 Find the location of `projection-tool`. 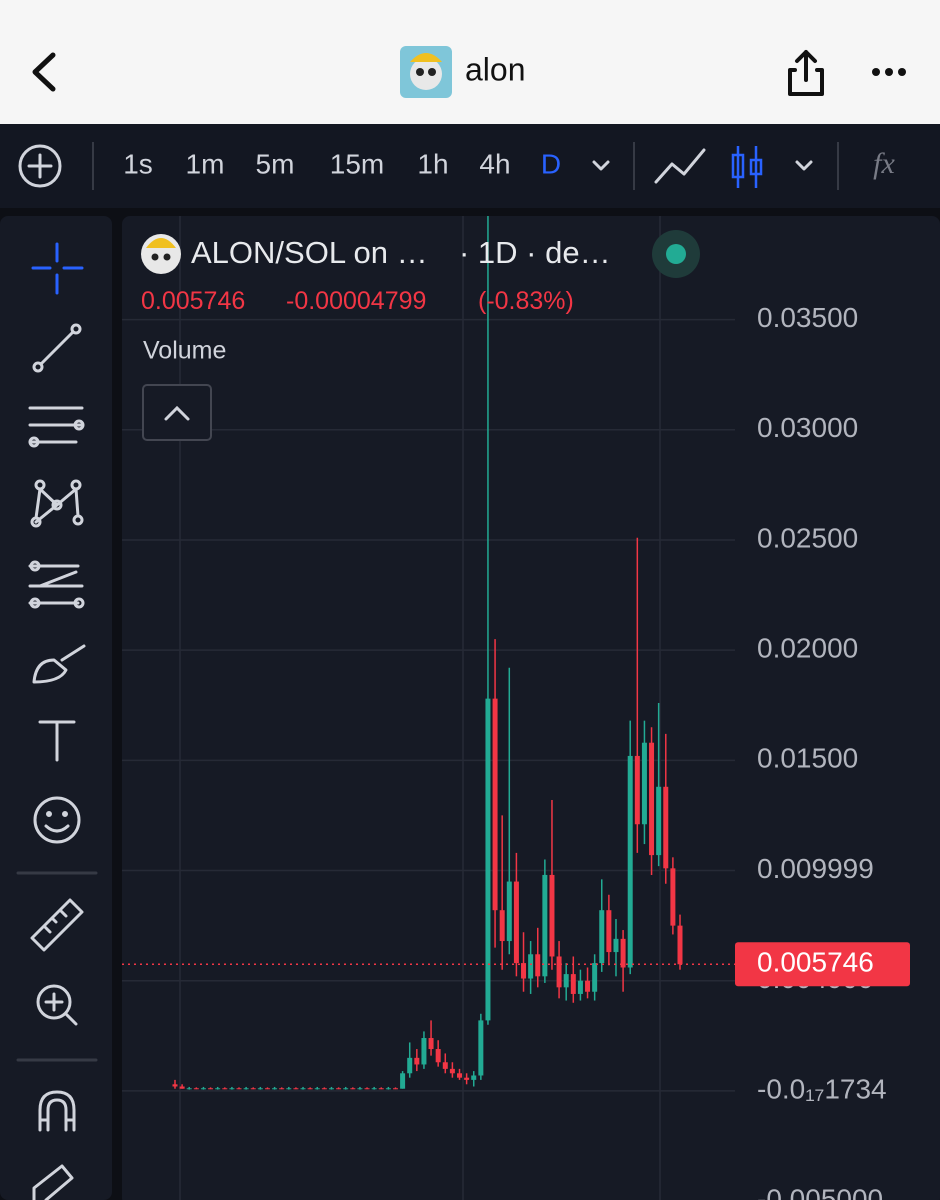

projection-tool is located at coordinates (56, 584).